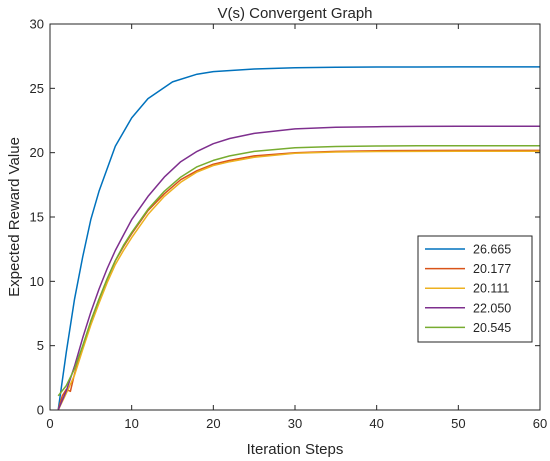  Describe the element at coordinates (294, 13) in the screenshot. I see `chart-title: V(s) Convergent Graph` at that location.